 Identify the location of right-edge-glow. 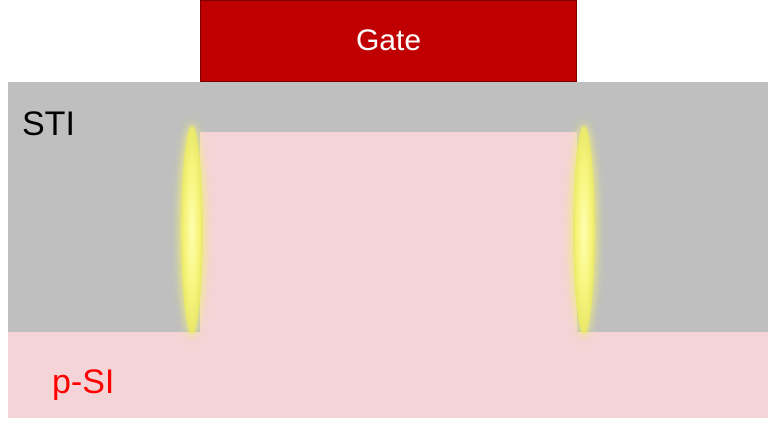
(584, 230).